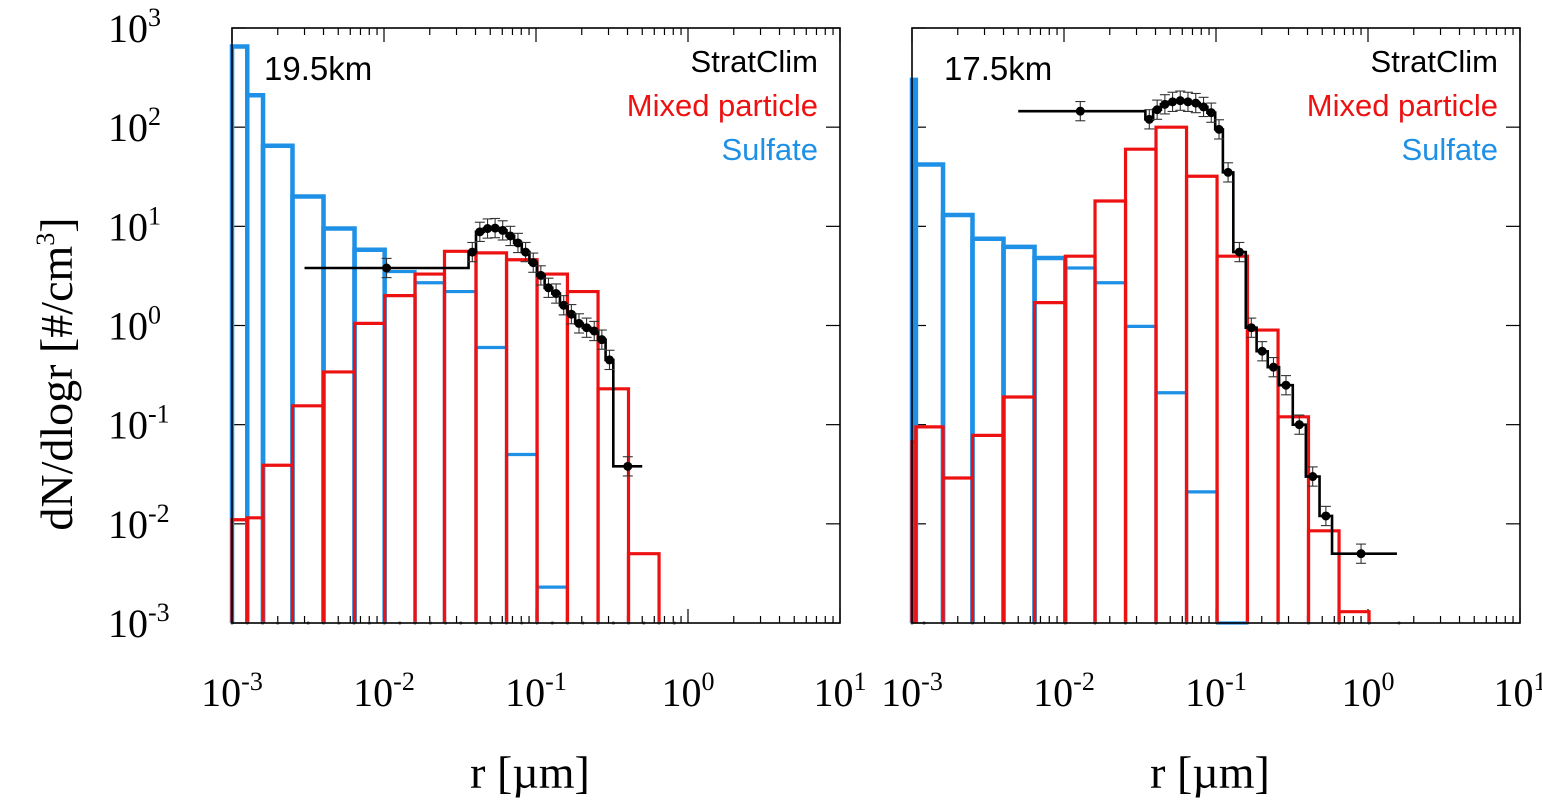  Describe the element at coordinates (134, 27) in the screenshot. I see `y-tick-label: 10³` at that location.